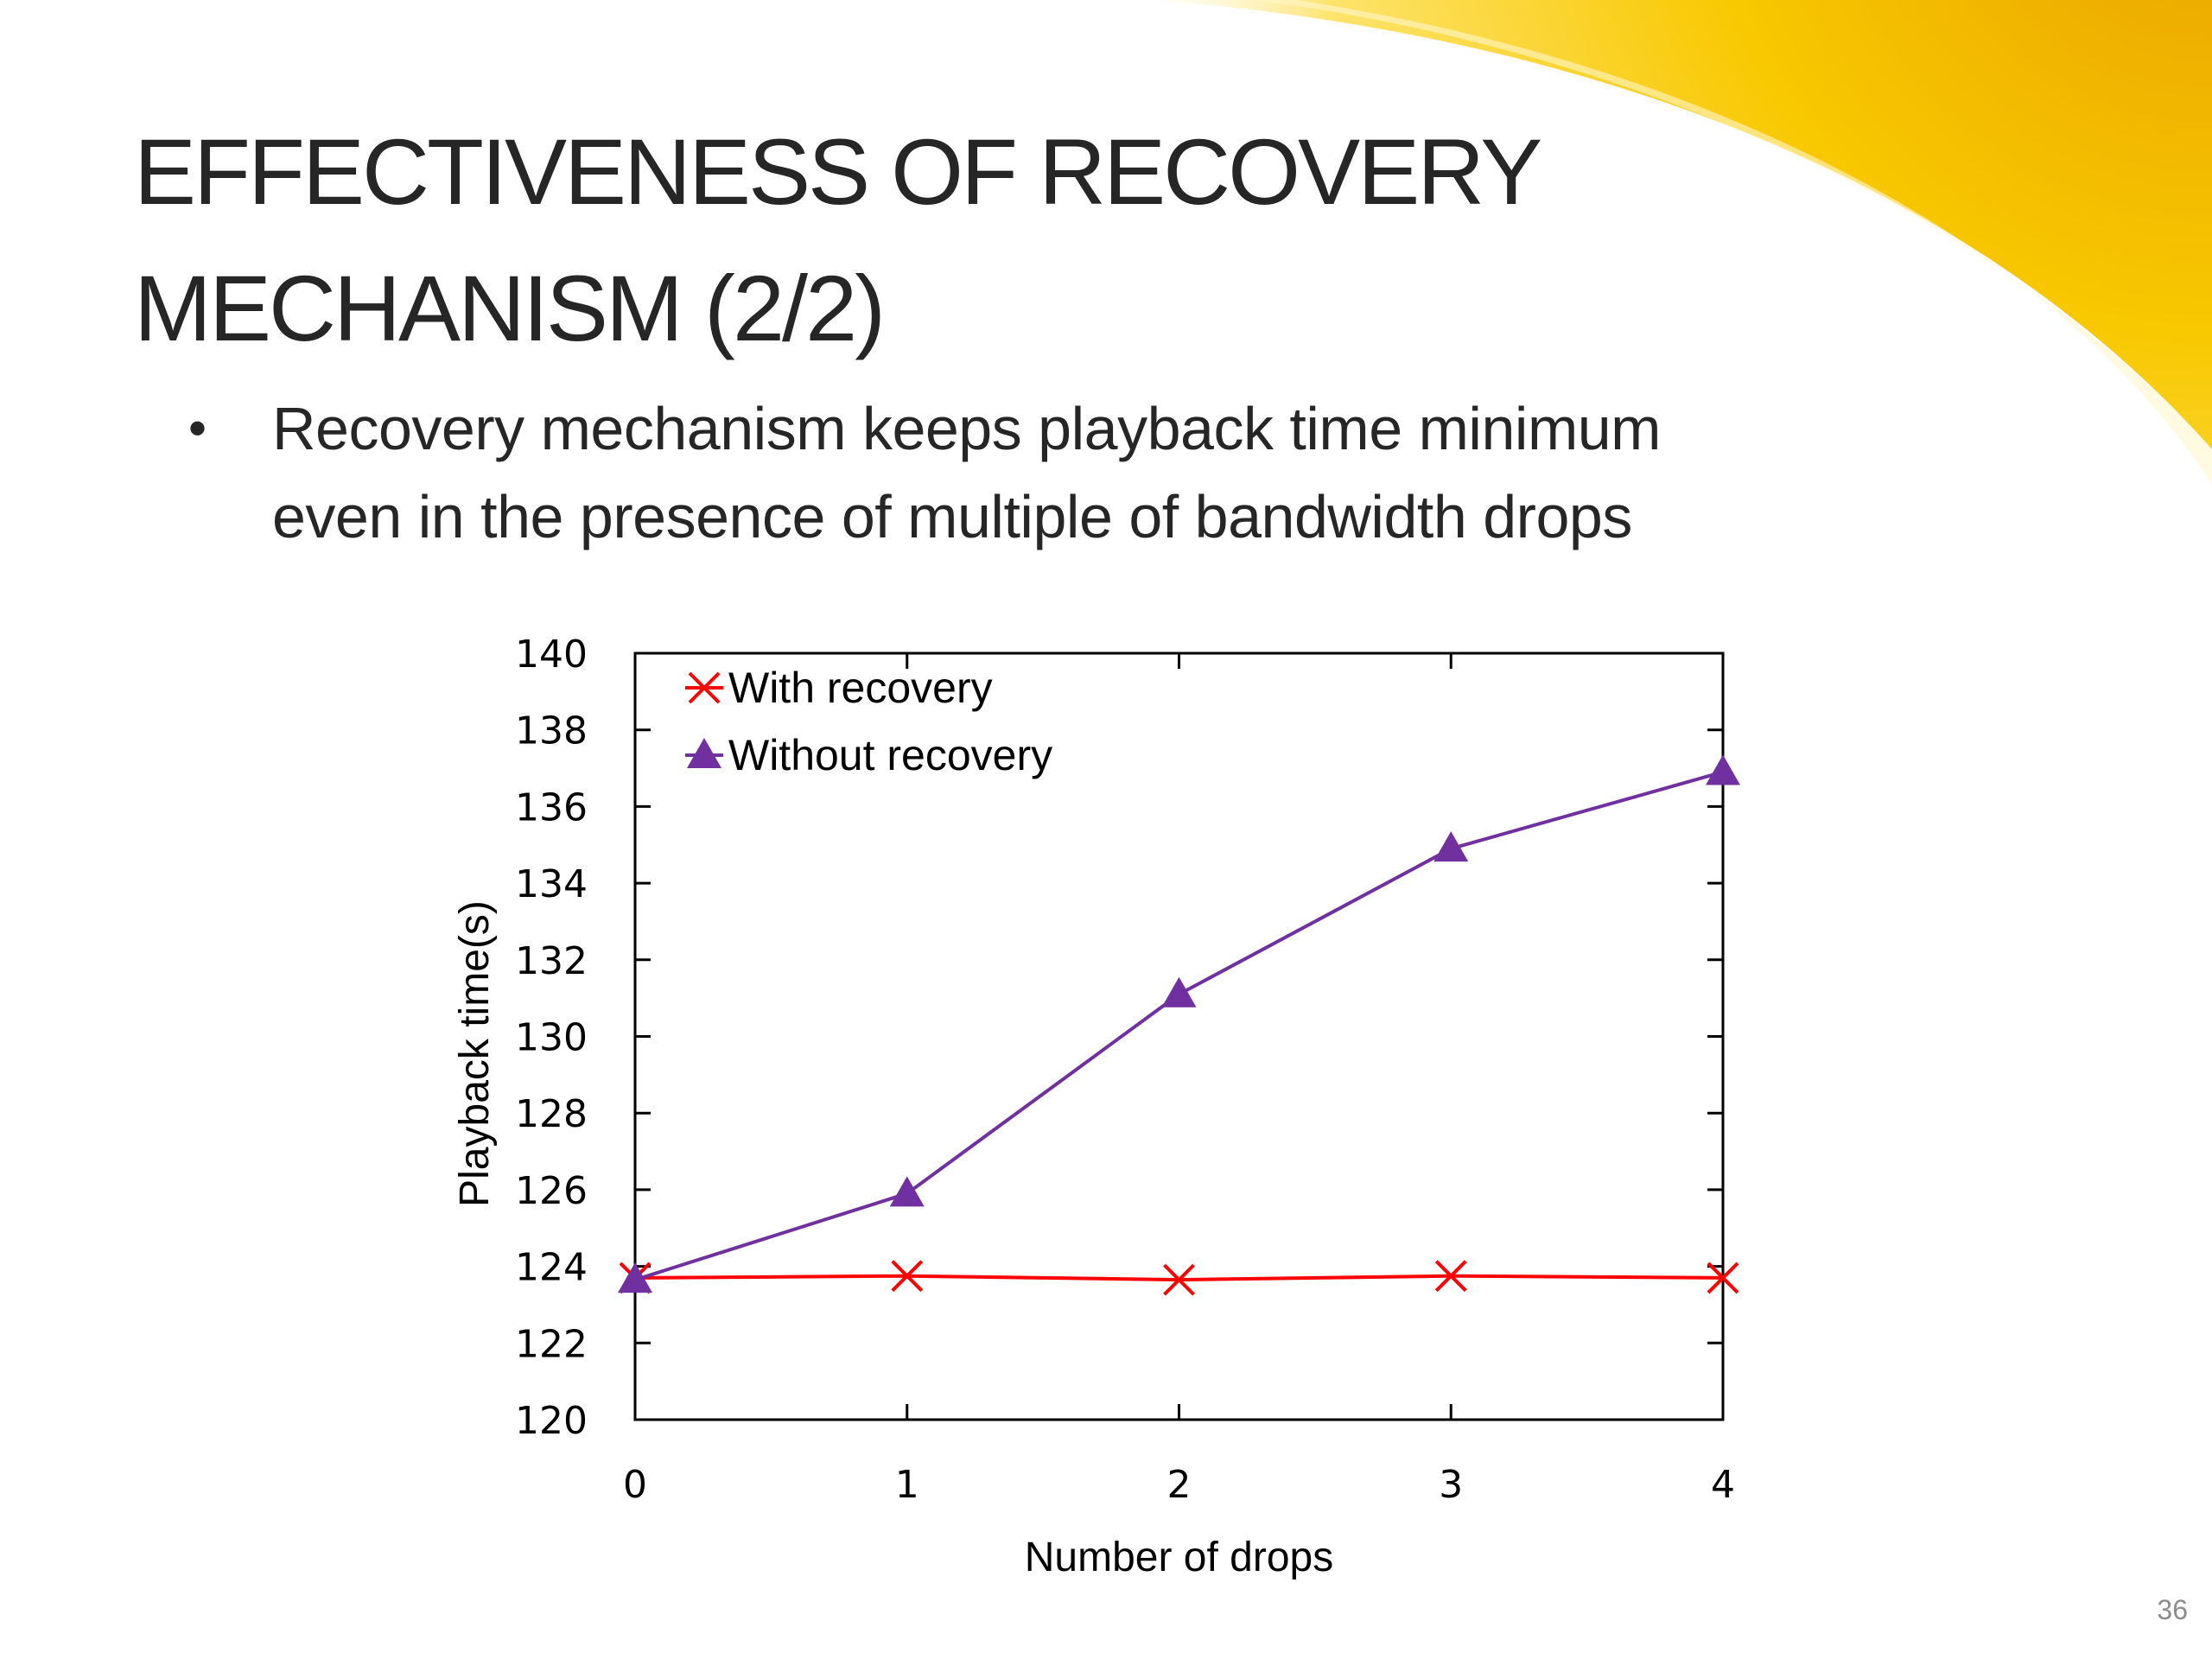 The image size is (2212, 1659). I want to click on legend-item: With recovery, so click(839, 688).